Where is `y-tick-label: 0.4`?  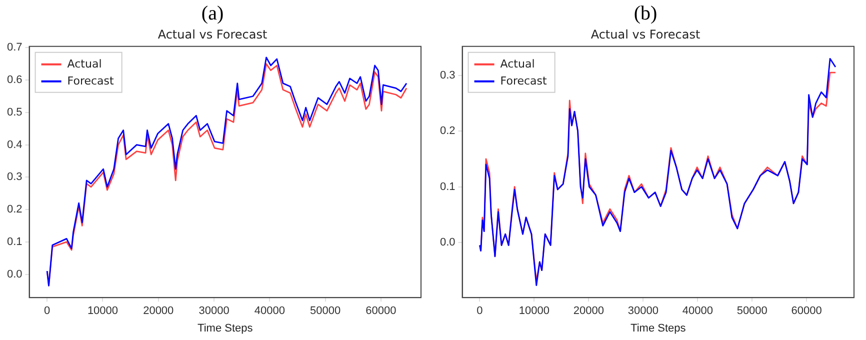 y-tick-label: 0.4 is located at coordinates (14, 144).